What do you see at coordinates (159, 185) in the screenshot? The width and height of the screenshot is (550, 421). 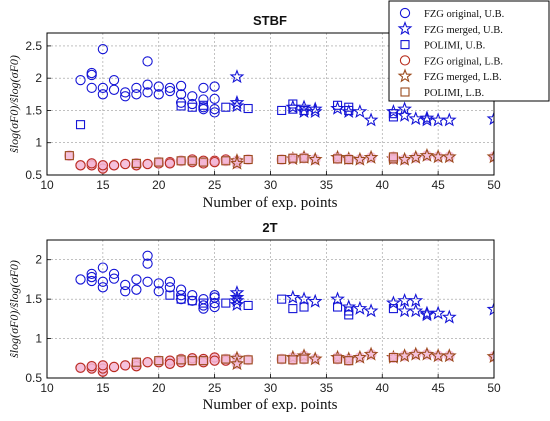 I see `x-tick-label: 20` at bounding box center [159, 185].